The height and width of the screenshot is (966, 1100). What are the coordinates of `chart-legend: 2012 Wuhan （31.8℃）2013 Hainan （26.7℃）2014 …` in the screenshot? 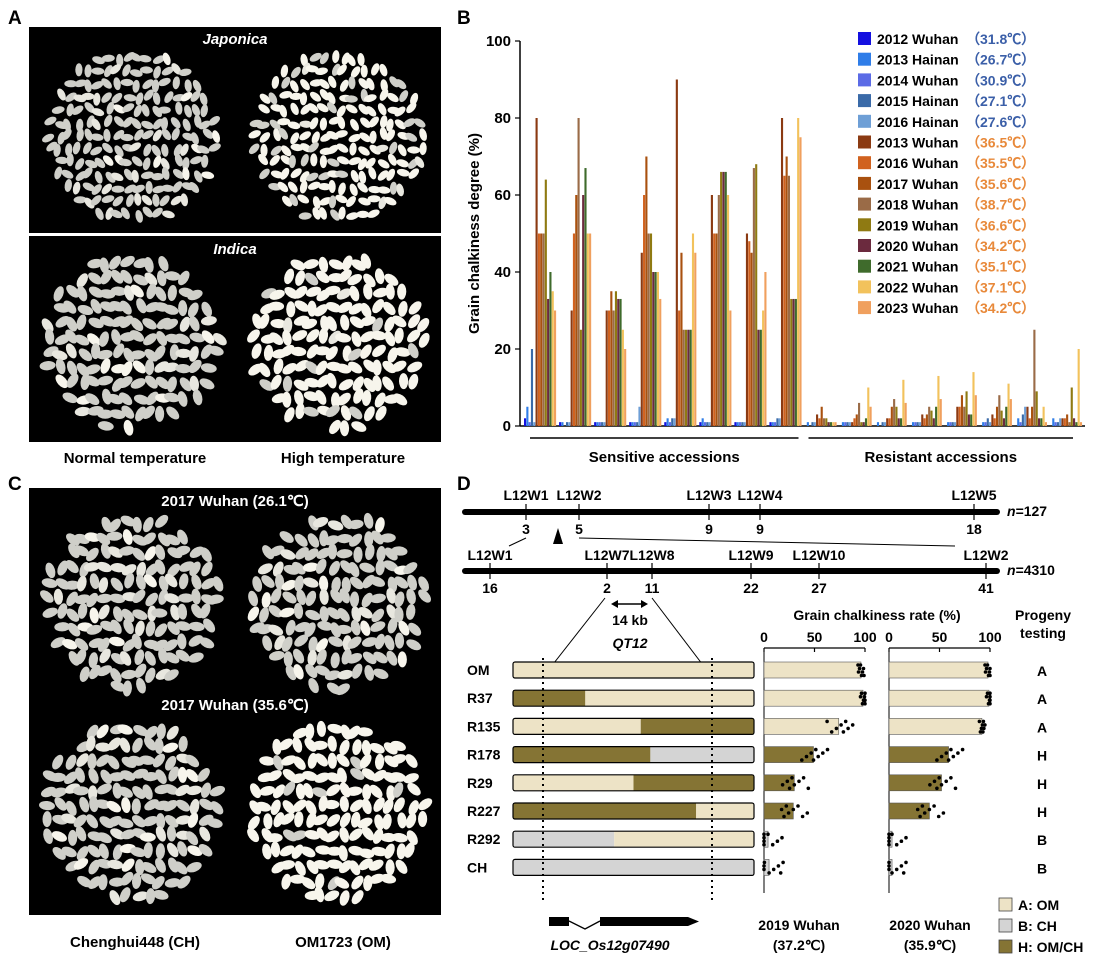 It's located at (946, 173).